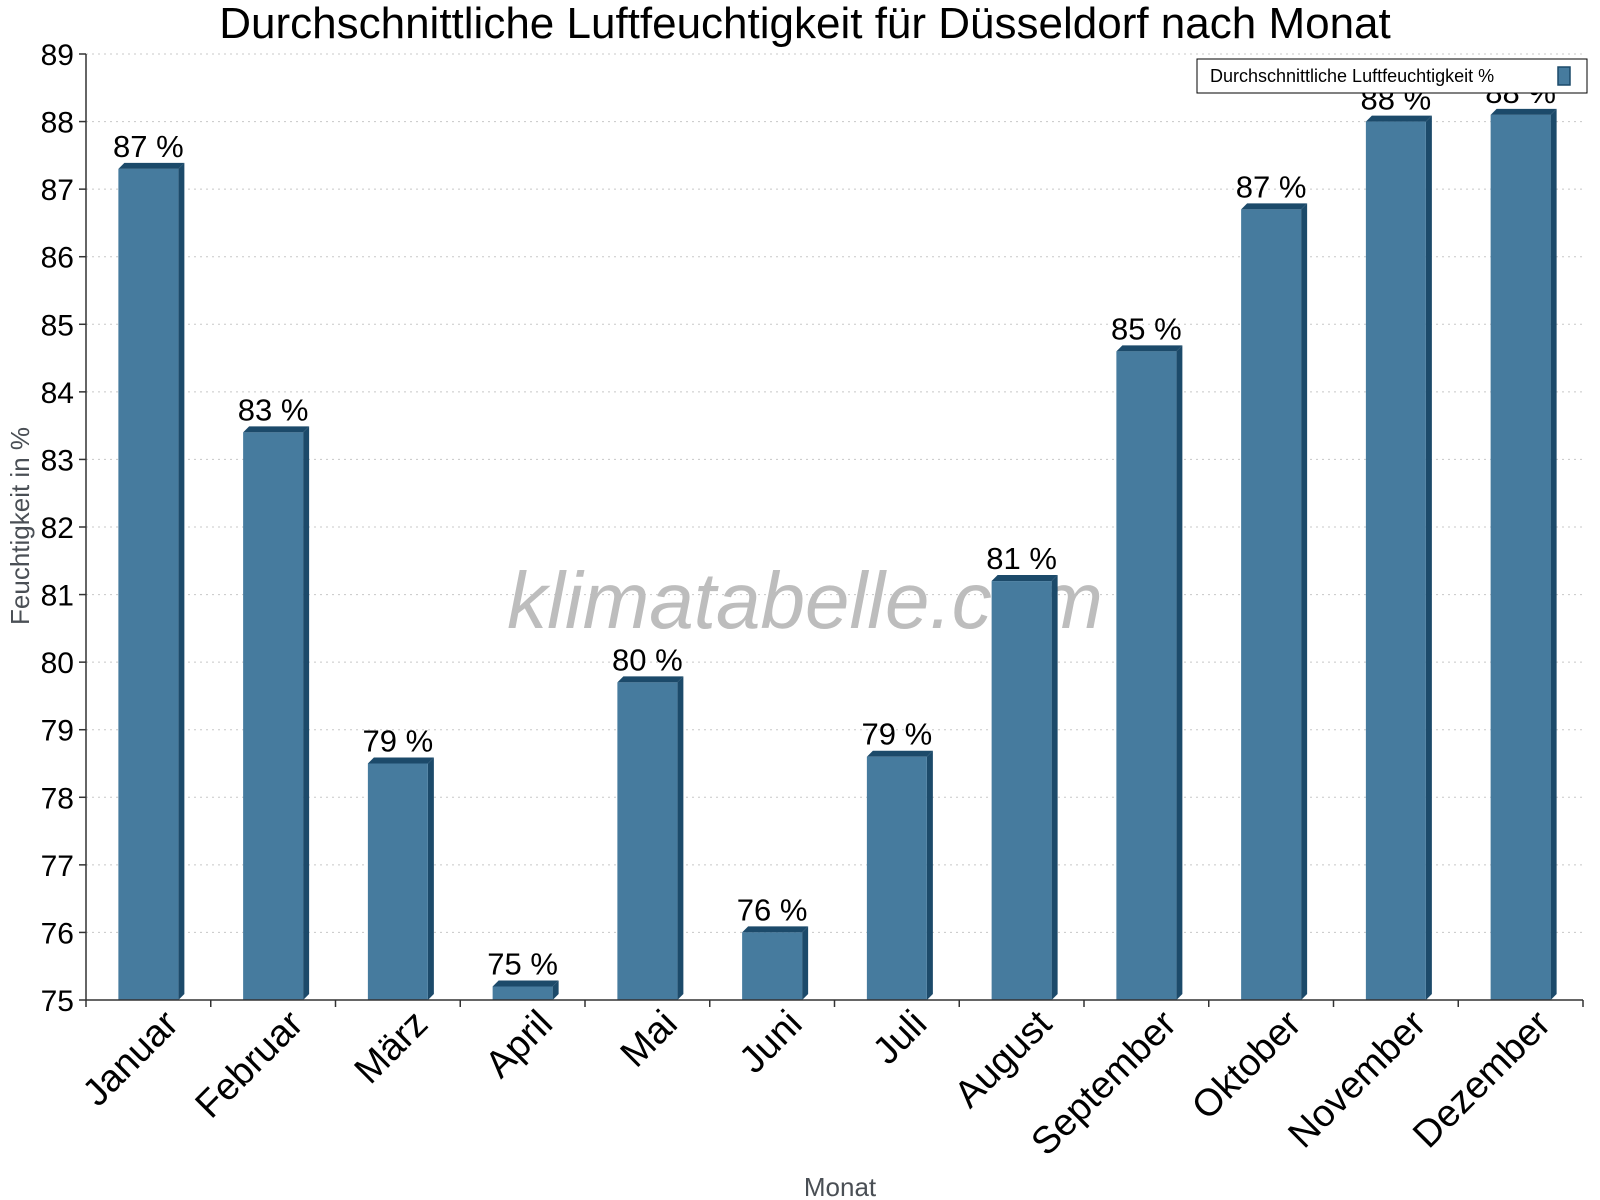 This screenshot has width=1600, height=1200. I want to click on y-tick-label: 84, so click(57, 393).